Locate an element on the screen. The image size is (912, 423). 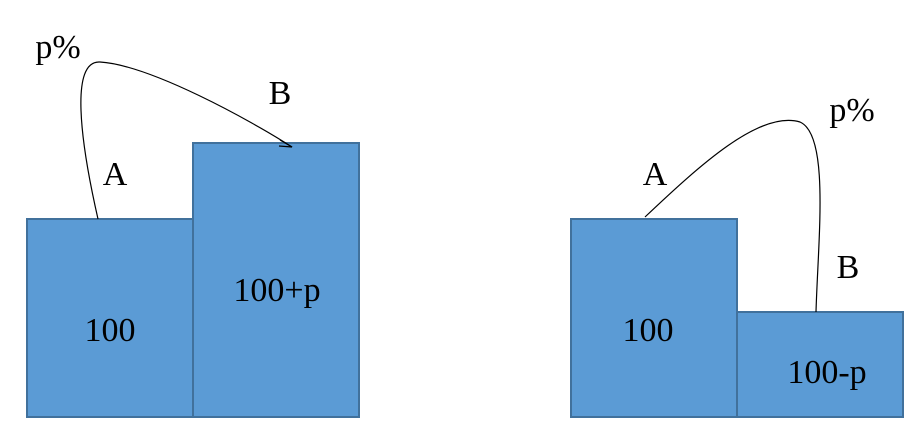
arrow-tip is located at coordinates (285, 143).